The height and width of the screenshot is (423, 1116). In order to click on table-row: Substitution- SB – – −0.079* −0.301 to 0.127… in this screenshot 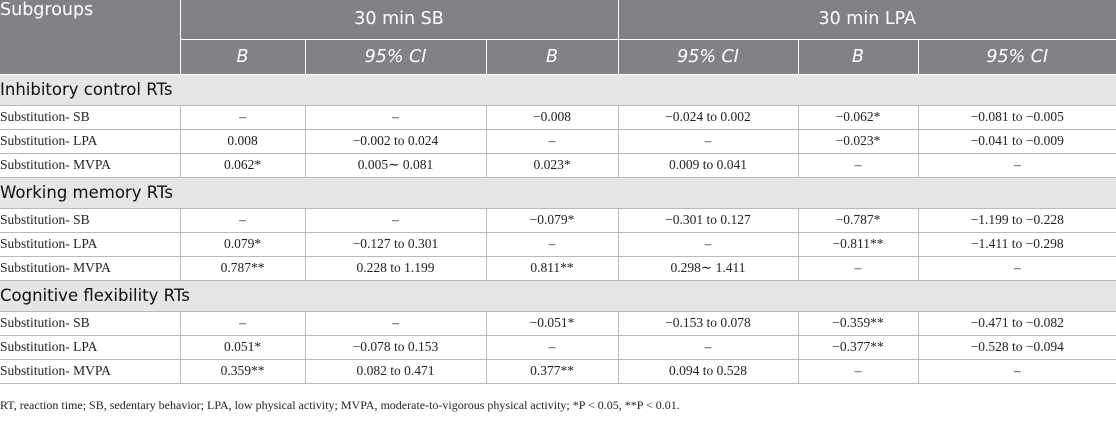, I will do `click(558, 220)`.